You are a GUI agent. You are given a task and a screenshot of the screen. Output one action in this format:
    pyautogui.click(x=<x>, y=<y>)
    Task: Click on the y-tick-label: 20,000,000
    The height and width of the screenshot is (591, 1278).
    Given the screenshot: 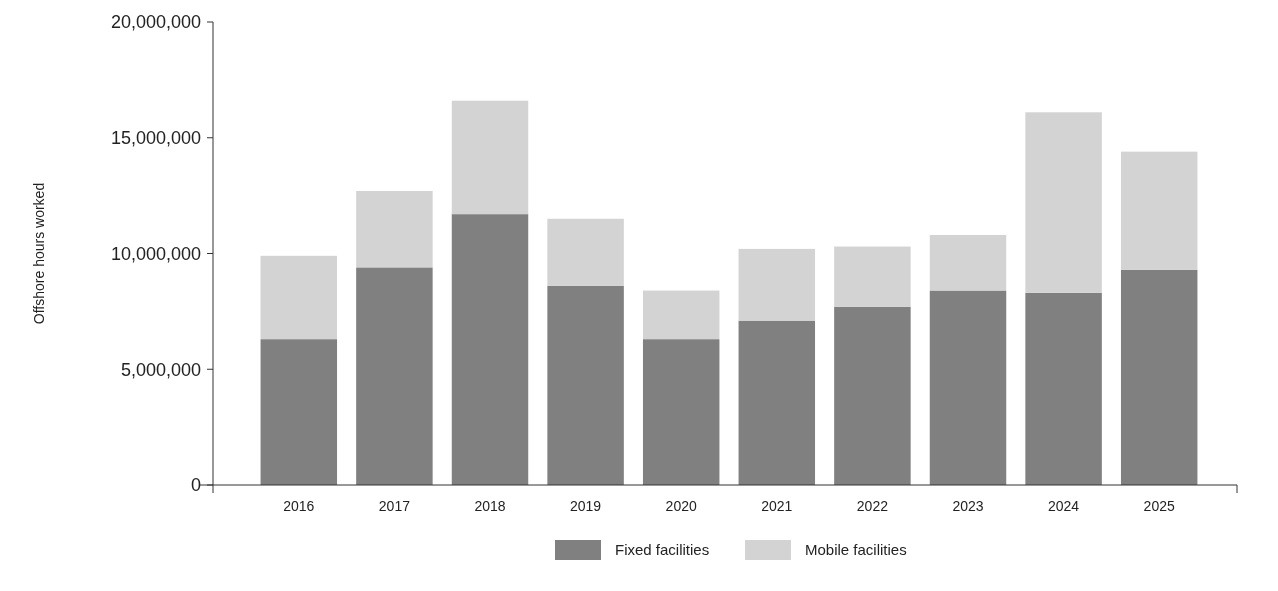 What is the action you would take?
    pyautogui.click(x=155, y=22)
    